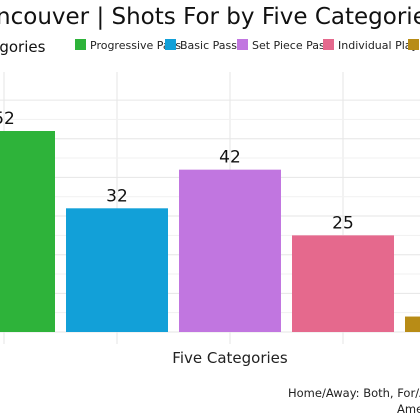 The width and height of the screenshot is (420, 420). I want to click on caption-line-1: Home/Away: Both, For/Aga, so click(354, 393).